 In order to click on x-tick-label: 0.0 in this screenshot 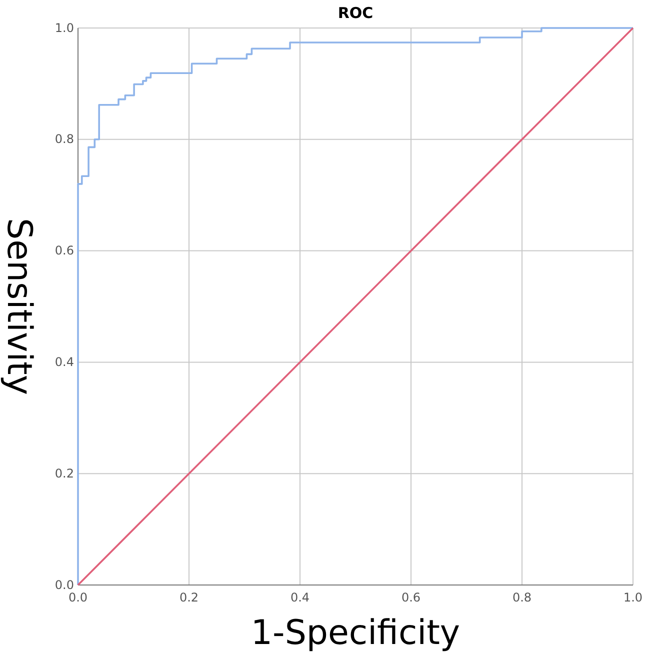, I will do `click(78, 597)`.